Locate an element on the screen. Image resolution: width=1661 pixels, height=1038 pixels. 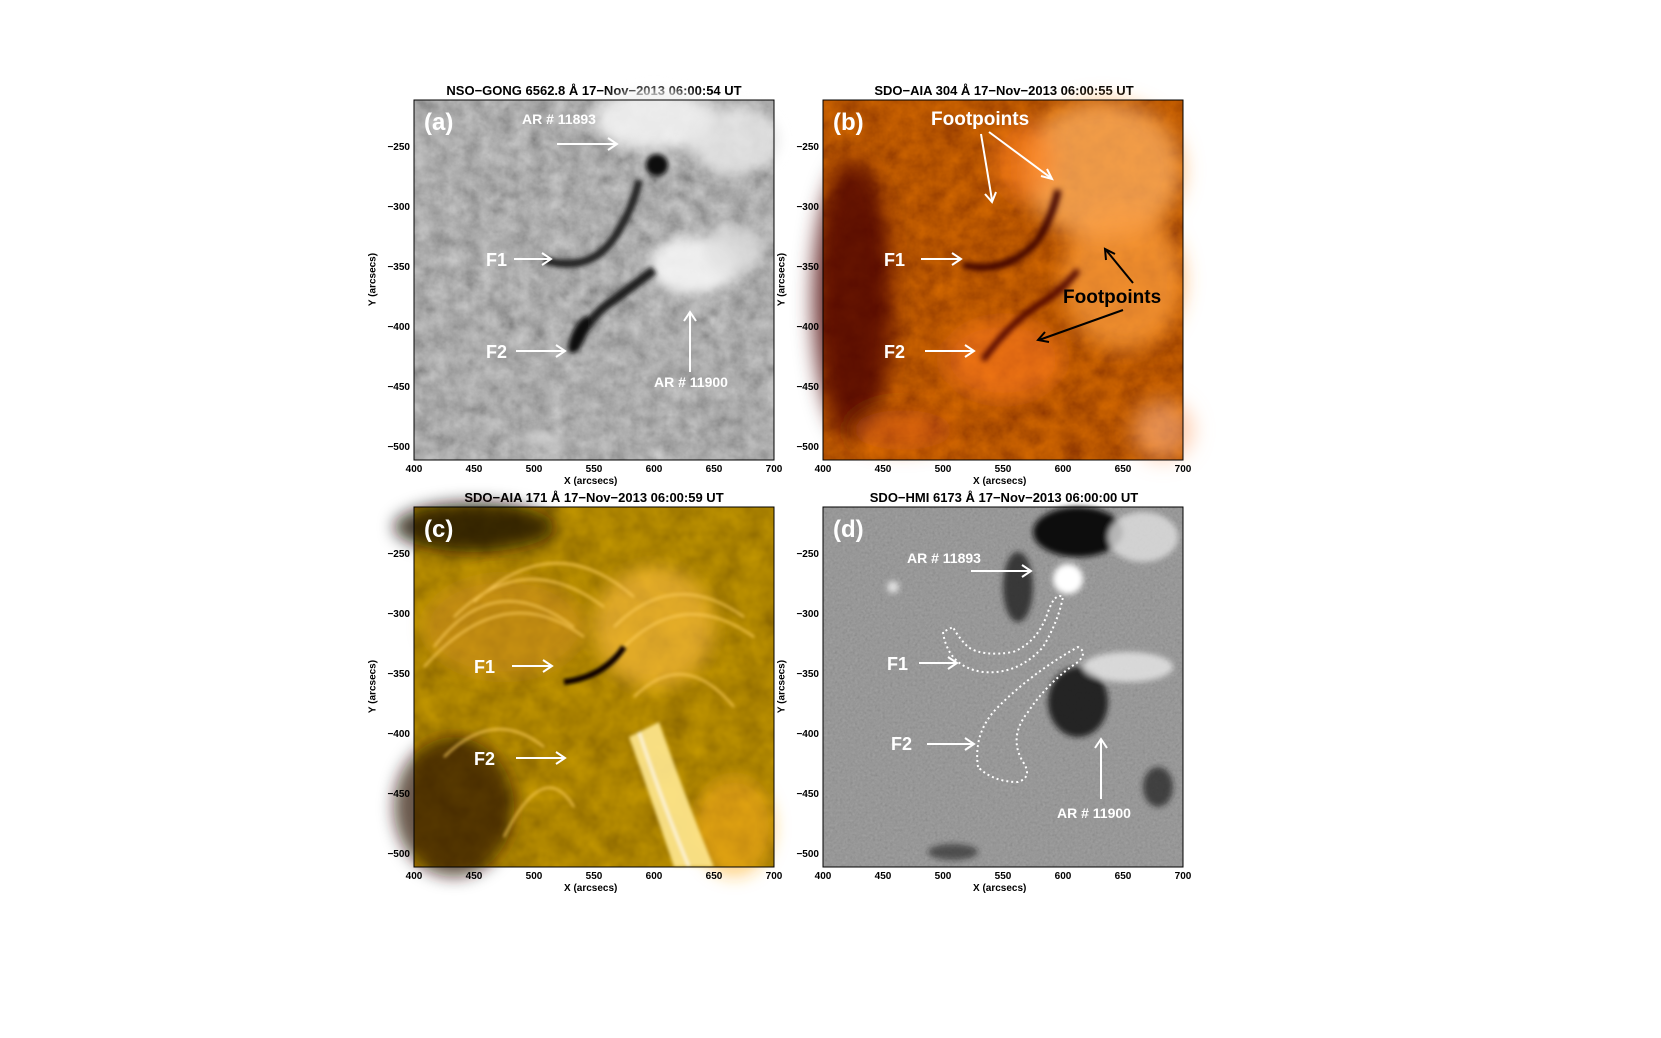
panel-a-xlabel: X (arcsecs) is located at coordinates (591, 481).